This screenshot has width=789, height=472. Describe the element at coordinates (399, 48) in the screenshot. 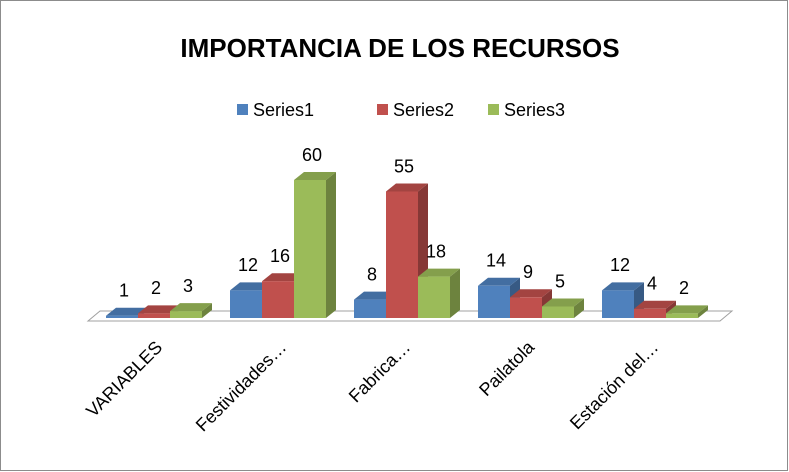

I see `chart-title: IMPORTANCIA DE LOS RECURSOS` at that location.